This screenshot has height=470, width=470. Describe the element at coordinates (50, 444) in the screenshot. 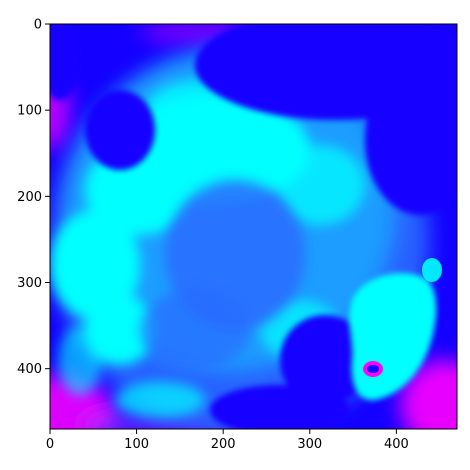

I see `x-tick-label: 0` at that location.